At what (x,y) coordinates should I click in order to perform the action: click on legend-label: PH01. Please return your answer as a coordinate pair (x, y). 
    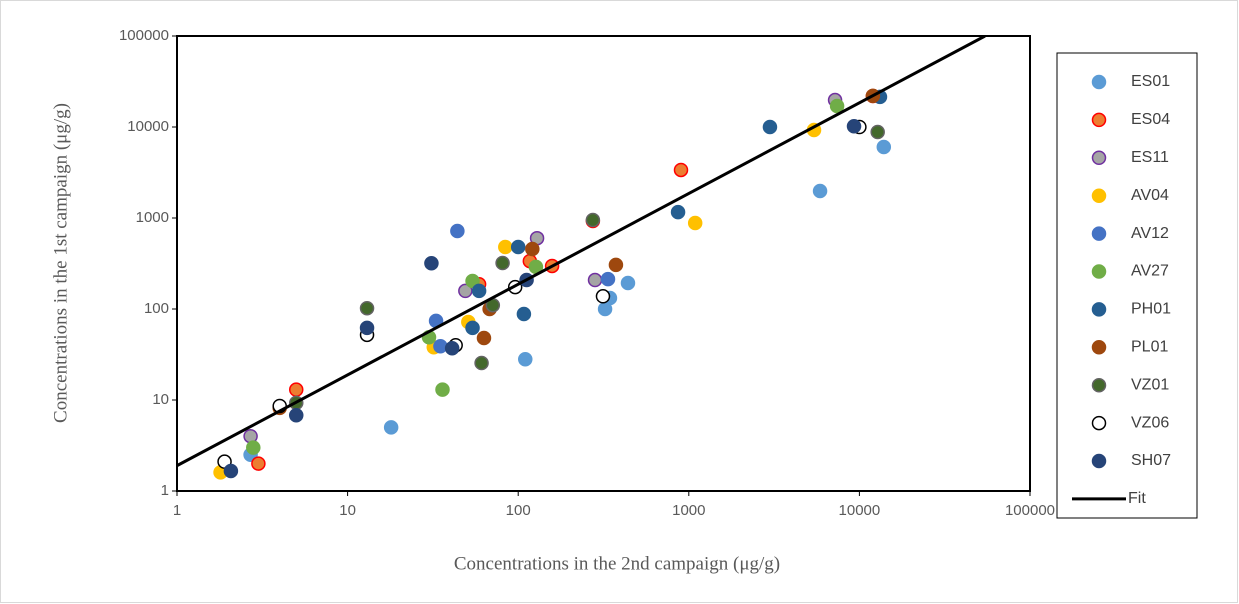
    Looking at the image, I should click on (1151, 309).